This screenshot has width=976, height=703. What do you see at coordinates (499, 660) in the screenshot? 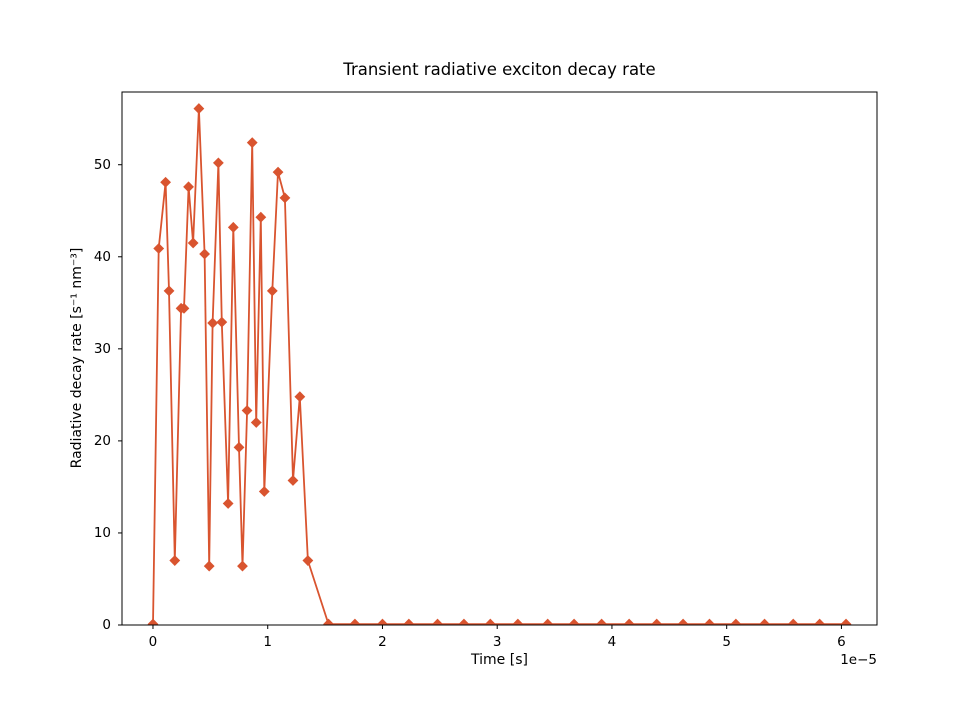
I see `x-axis-title: Time [s]` at bounding box center [499, 660].